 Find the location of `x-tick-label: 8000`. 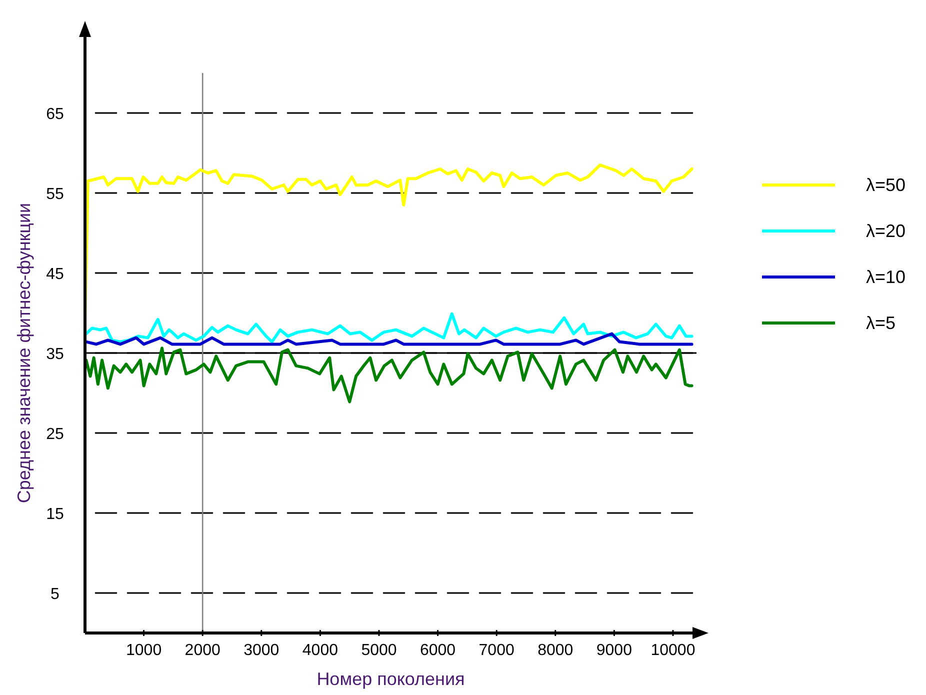

x-tick-label: 8000 is located at coordinates (556, 650).